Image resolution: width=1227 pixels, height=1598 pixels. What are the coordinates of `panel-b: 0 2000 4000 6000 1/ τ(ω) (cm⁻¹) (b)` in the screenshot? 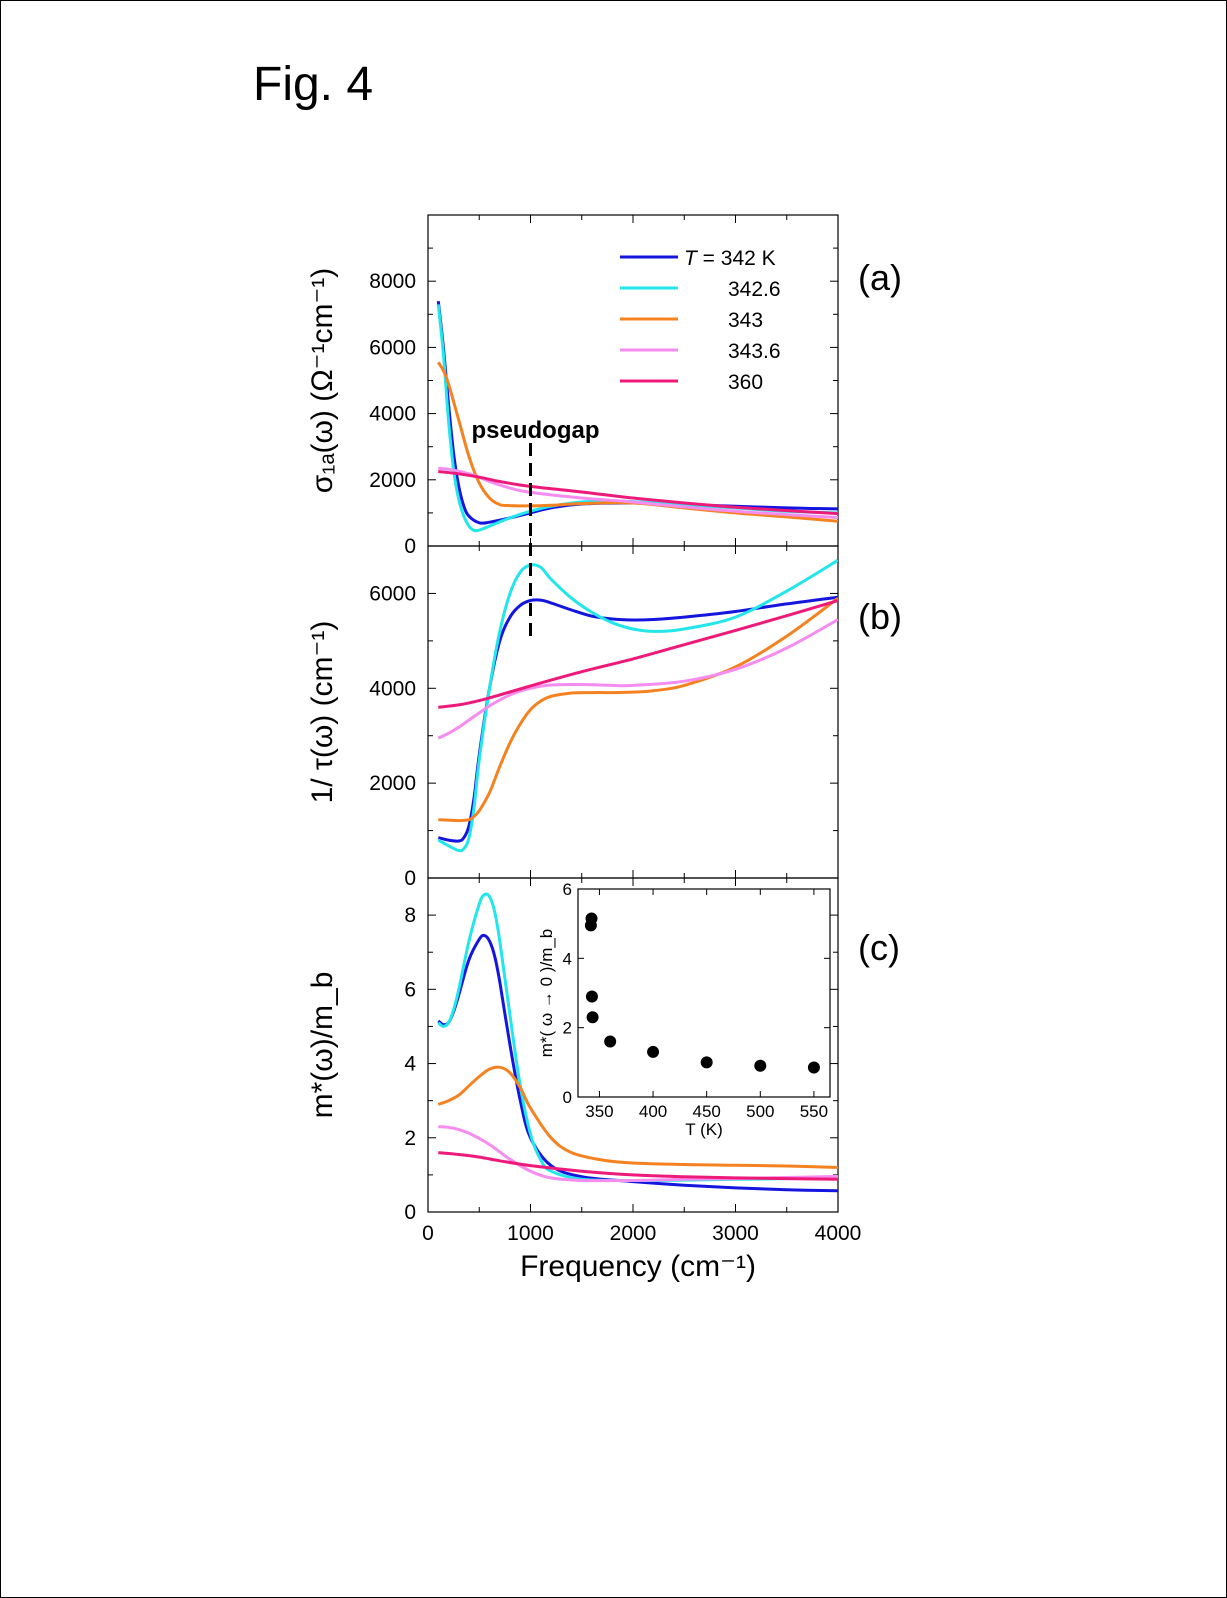 It's located at (604, 717).